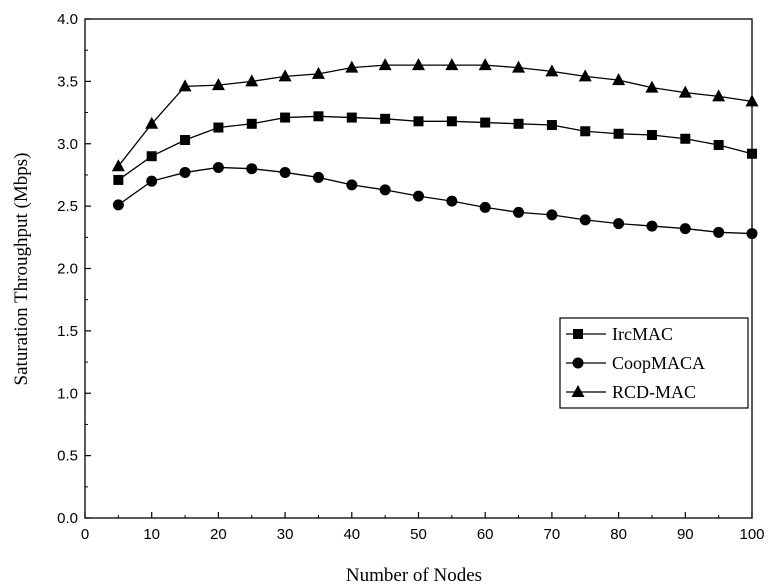  What do you see at coordinates (67, 456) in the screenshot?
I see `y-tick-label: 0.5` at bounding box center [67, 456].